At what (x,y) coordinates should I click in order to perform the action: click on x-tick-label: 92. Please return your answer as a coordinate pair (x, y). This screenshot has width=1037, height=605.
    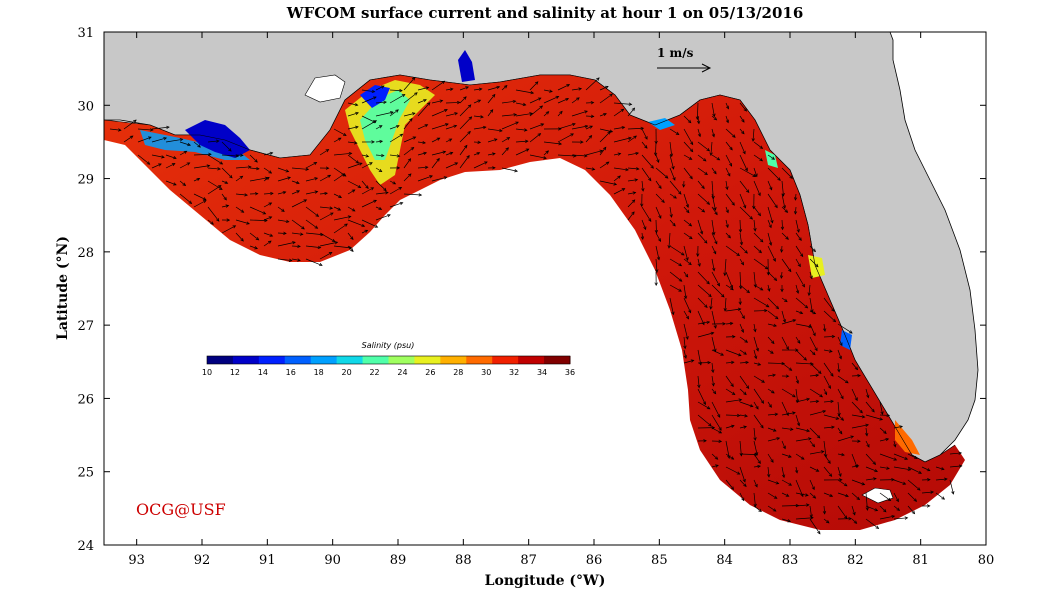
    Looking at the image, I should click on (202, 560).